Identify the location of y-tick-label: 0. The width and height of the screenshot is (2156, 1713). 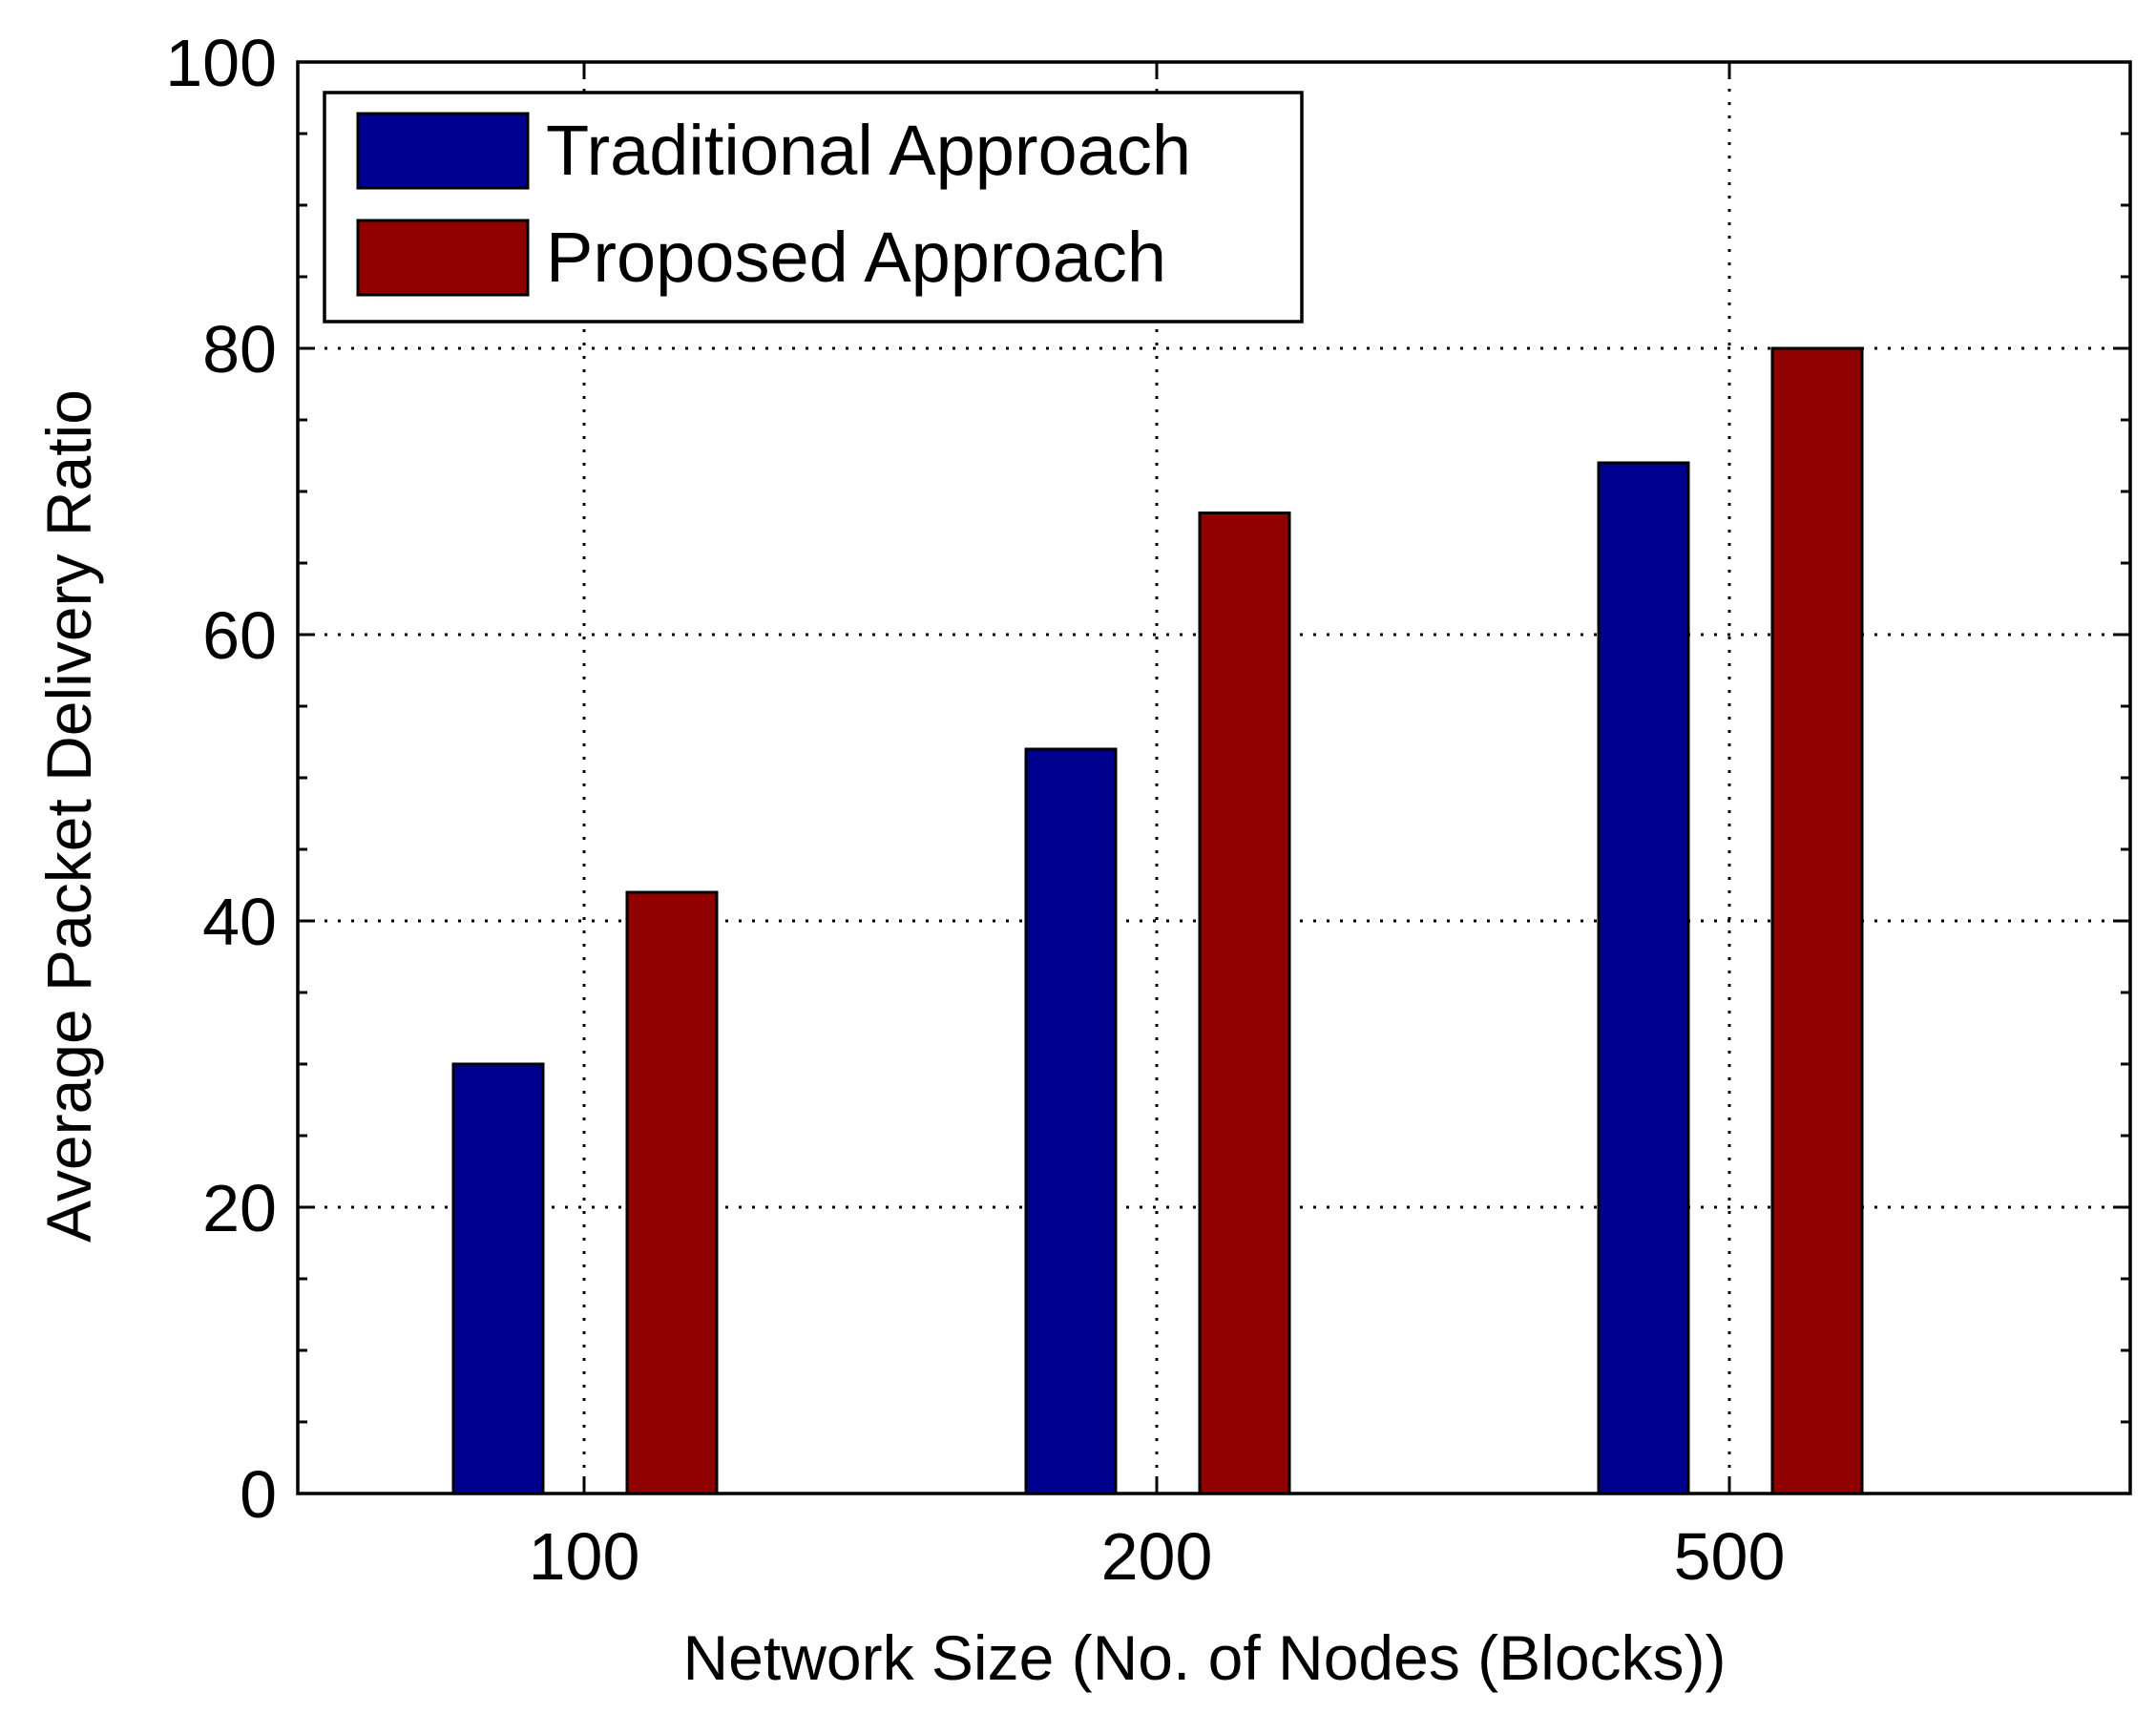
(258, 1494).